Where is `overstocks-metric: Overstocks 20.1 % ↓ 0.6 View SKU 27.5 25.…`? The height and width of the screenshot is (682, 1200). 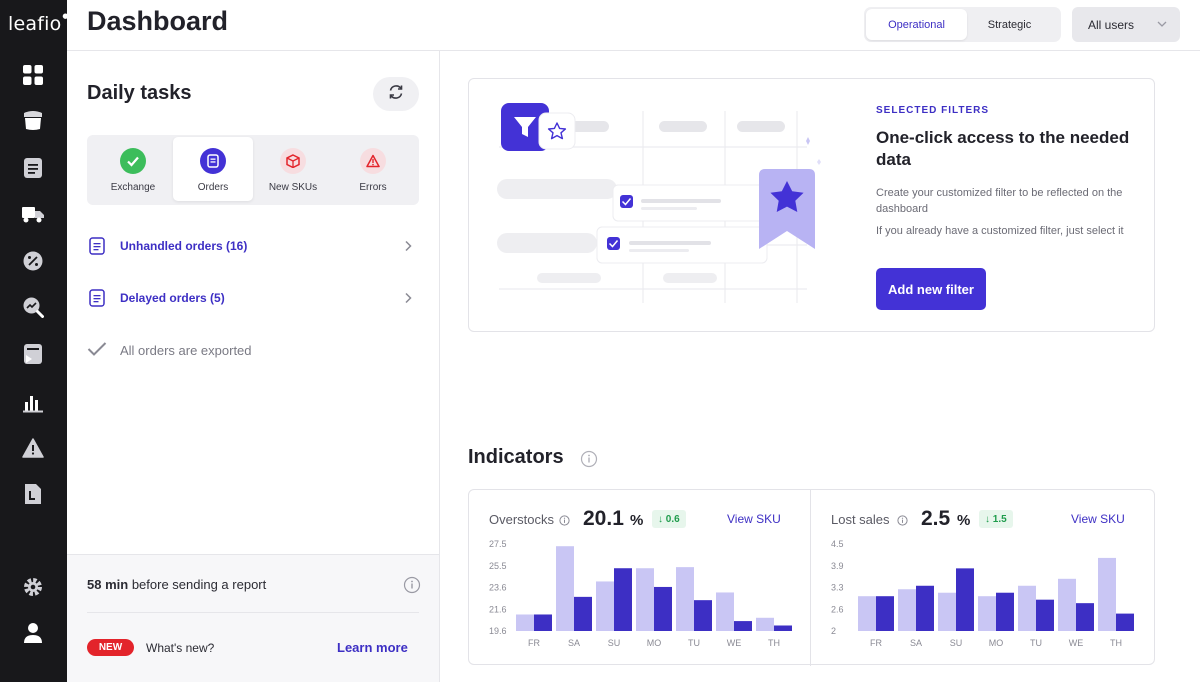 overstocks-metric: Overstocks 20.1 % ↓ 0.6 View SKU 27.5 25.… is located at coordinates (639, 578).